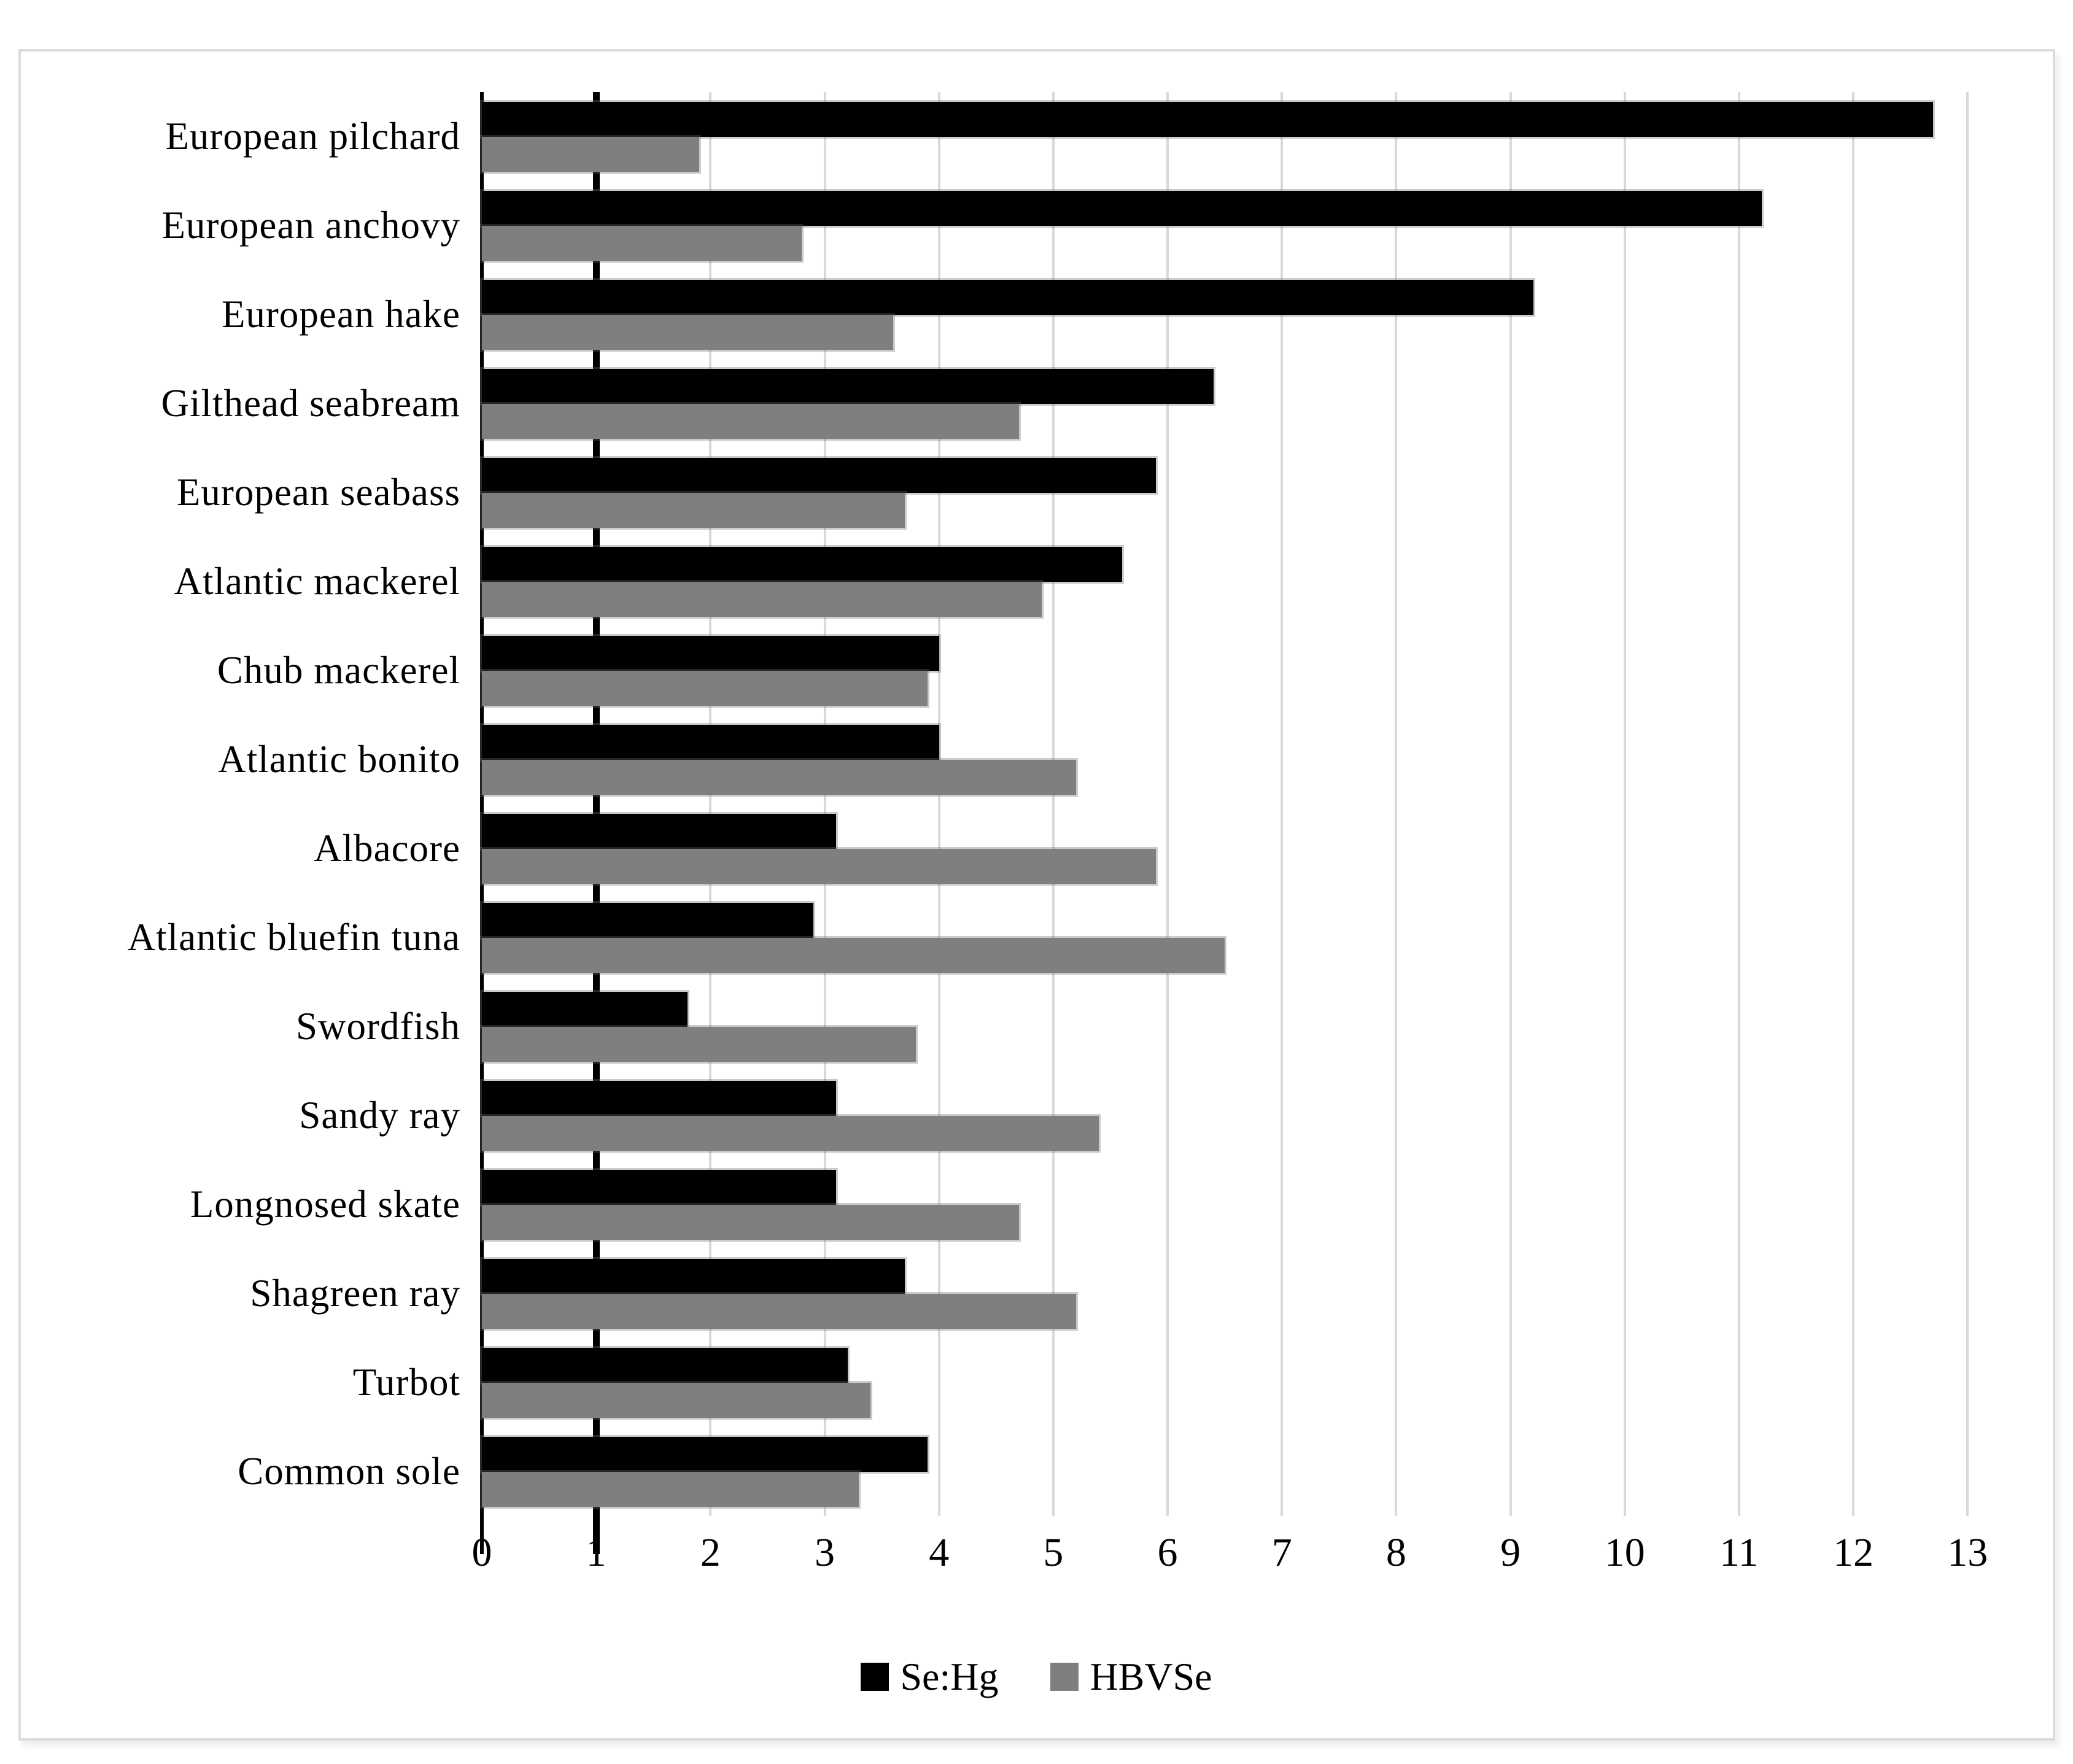 This screenshot has height=1764, width=2073. I want to click on x-tick-label-9: 9, so click(1510, 1552).